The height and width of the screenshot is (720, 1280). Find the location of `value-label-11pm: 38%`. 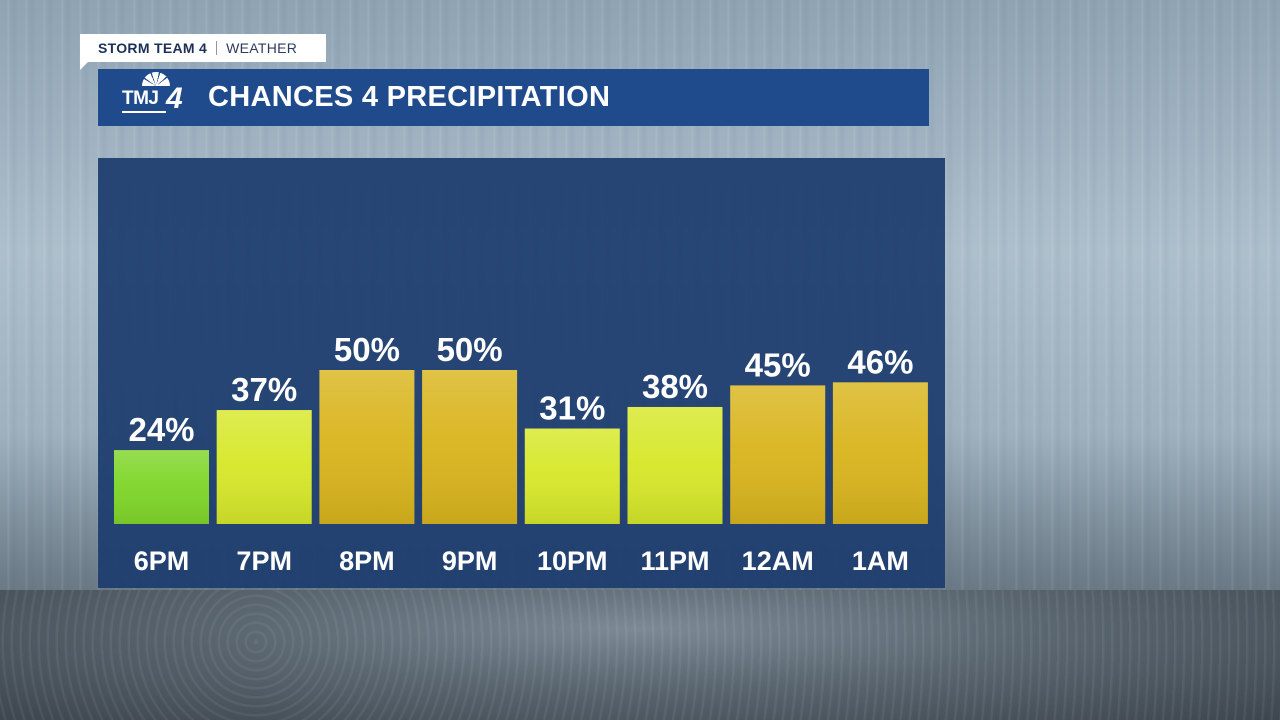

value-label-11pm: 38% is located at coordinates (675, 386).